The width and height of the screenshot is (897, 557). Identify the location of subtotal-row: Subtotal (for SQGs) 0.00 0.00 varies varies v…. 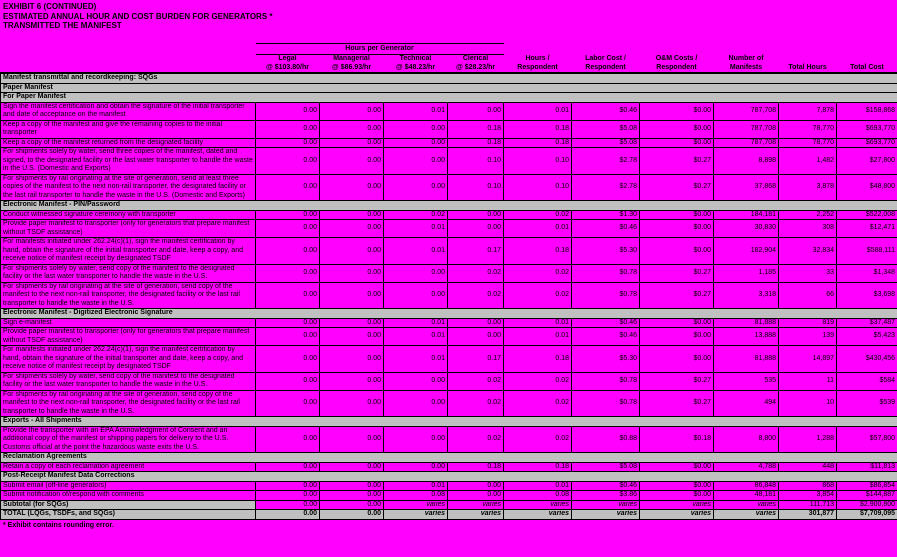
(448, 504).